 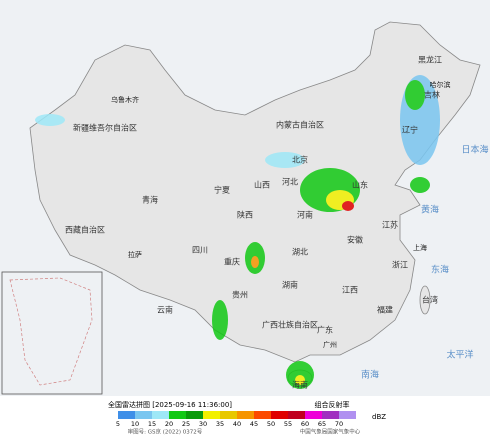 What do you see at coordinates (222, 190) in the screenshot?
I see `province-label: 宁夏` at bounding box center [222, 190].